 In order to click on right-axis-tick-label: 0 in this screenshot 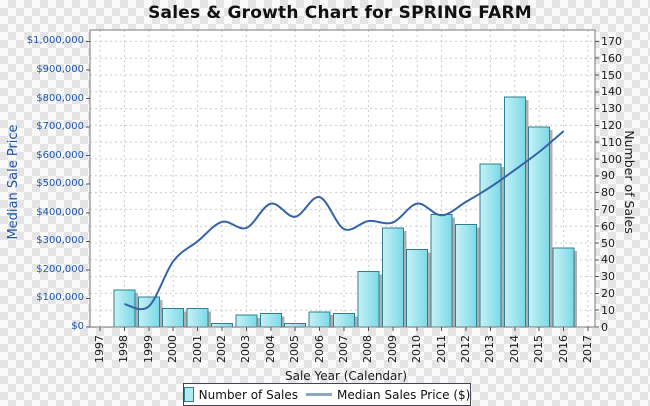, I will do `click(604, 327)`.